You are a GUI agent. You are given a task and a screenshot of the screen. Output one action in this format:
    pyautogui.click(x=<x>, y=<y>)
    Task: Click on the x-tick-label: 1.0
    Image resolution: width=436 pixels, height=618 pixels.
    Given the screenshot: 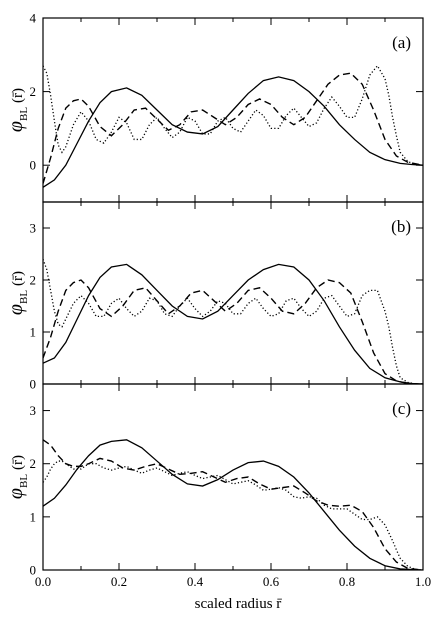 What is the action you would take?
    pyautogui.click(x=423, y=581)
    